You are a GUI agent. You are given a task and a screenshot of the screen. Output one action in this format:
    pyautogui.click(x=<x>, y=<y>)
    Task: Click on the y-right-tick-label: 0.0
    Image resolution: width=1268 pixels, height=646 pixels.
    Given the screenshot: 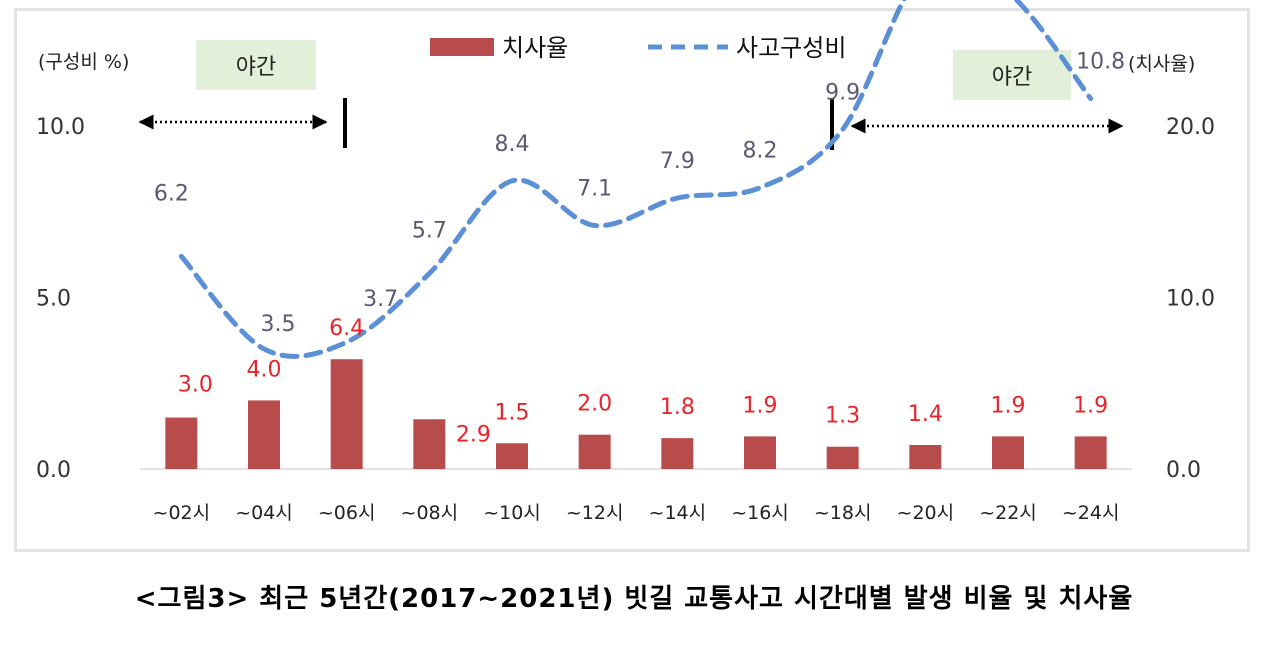 What is the action you would take?
    pyautogui.click(x=1183, y=470)
    